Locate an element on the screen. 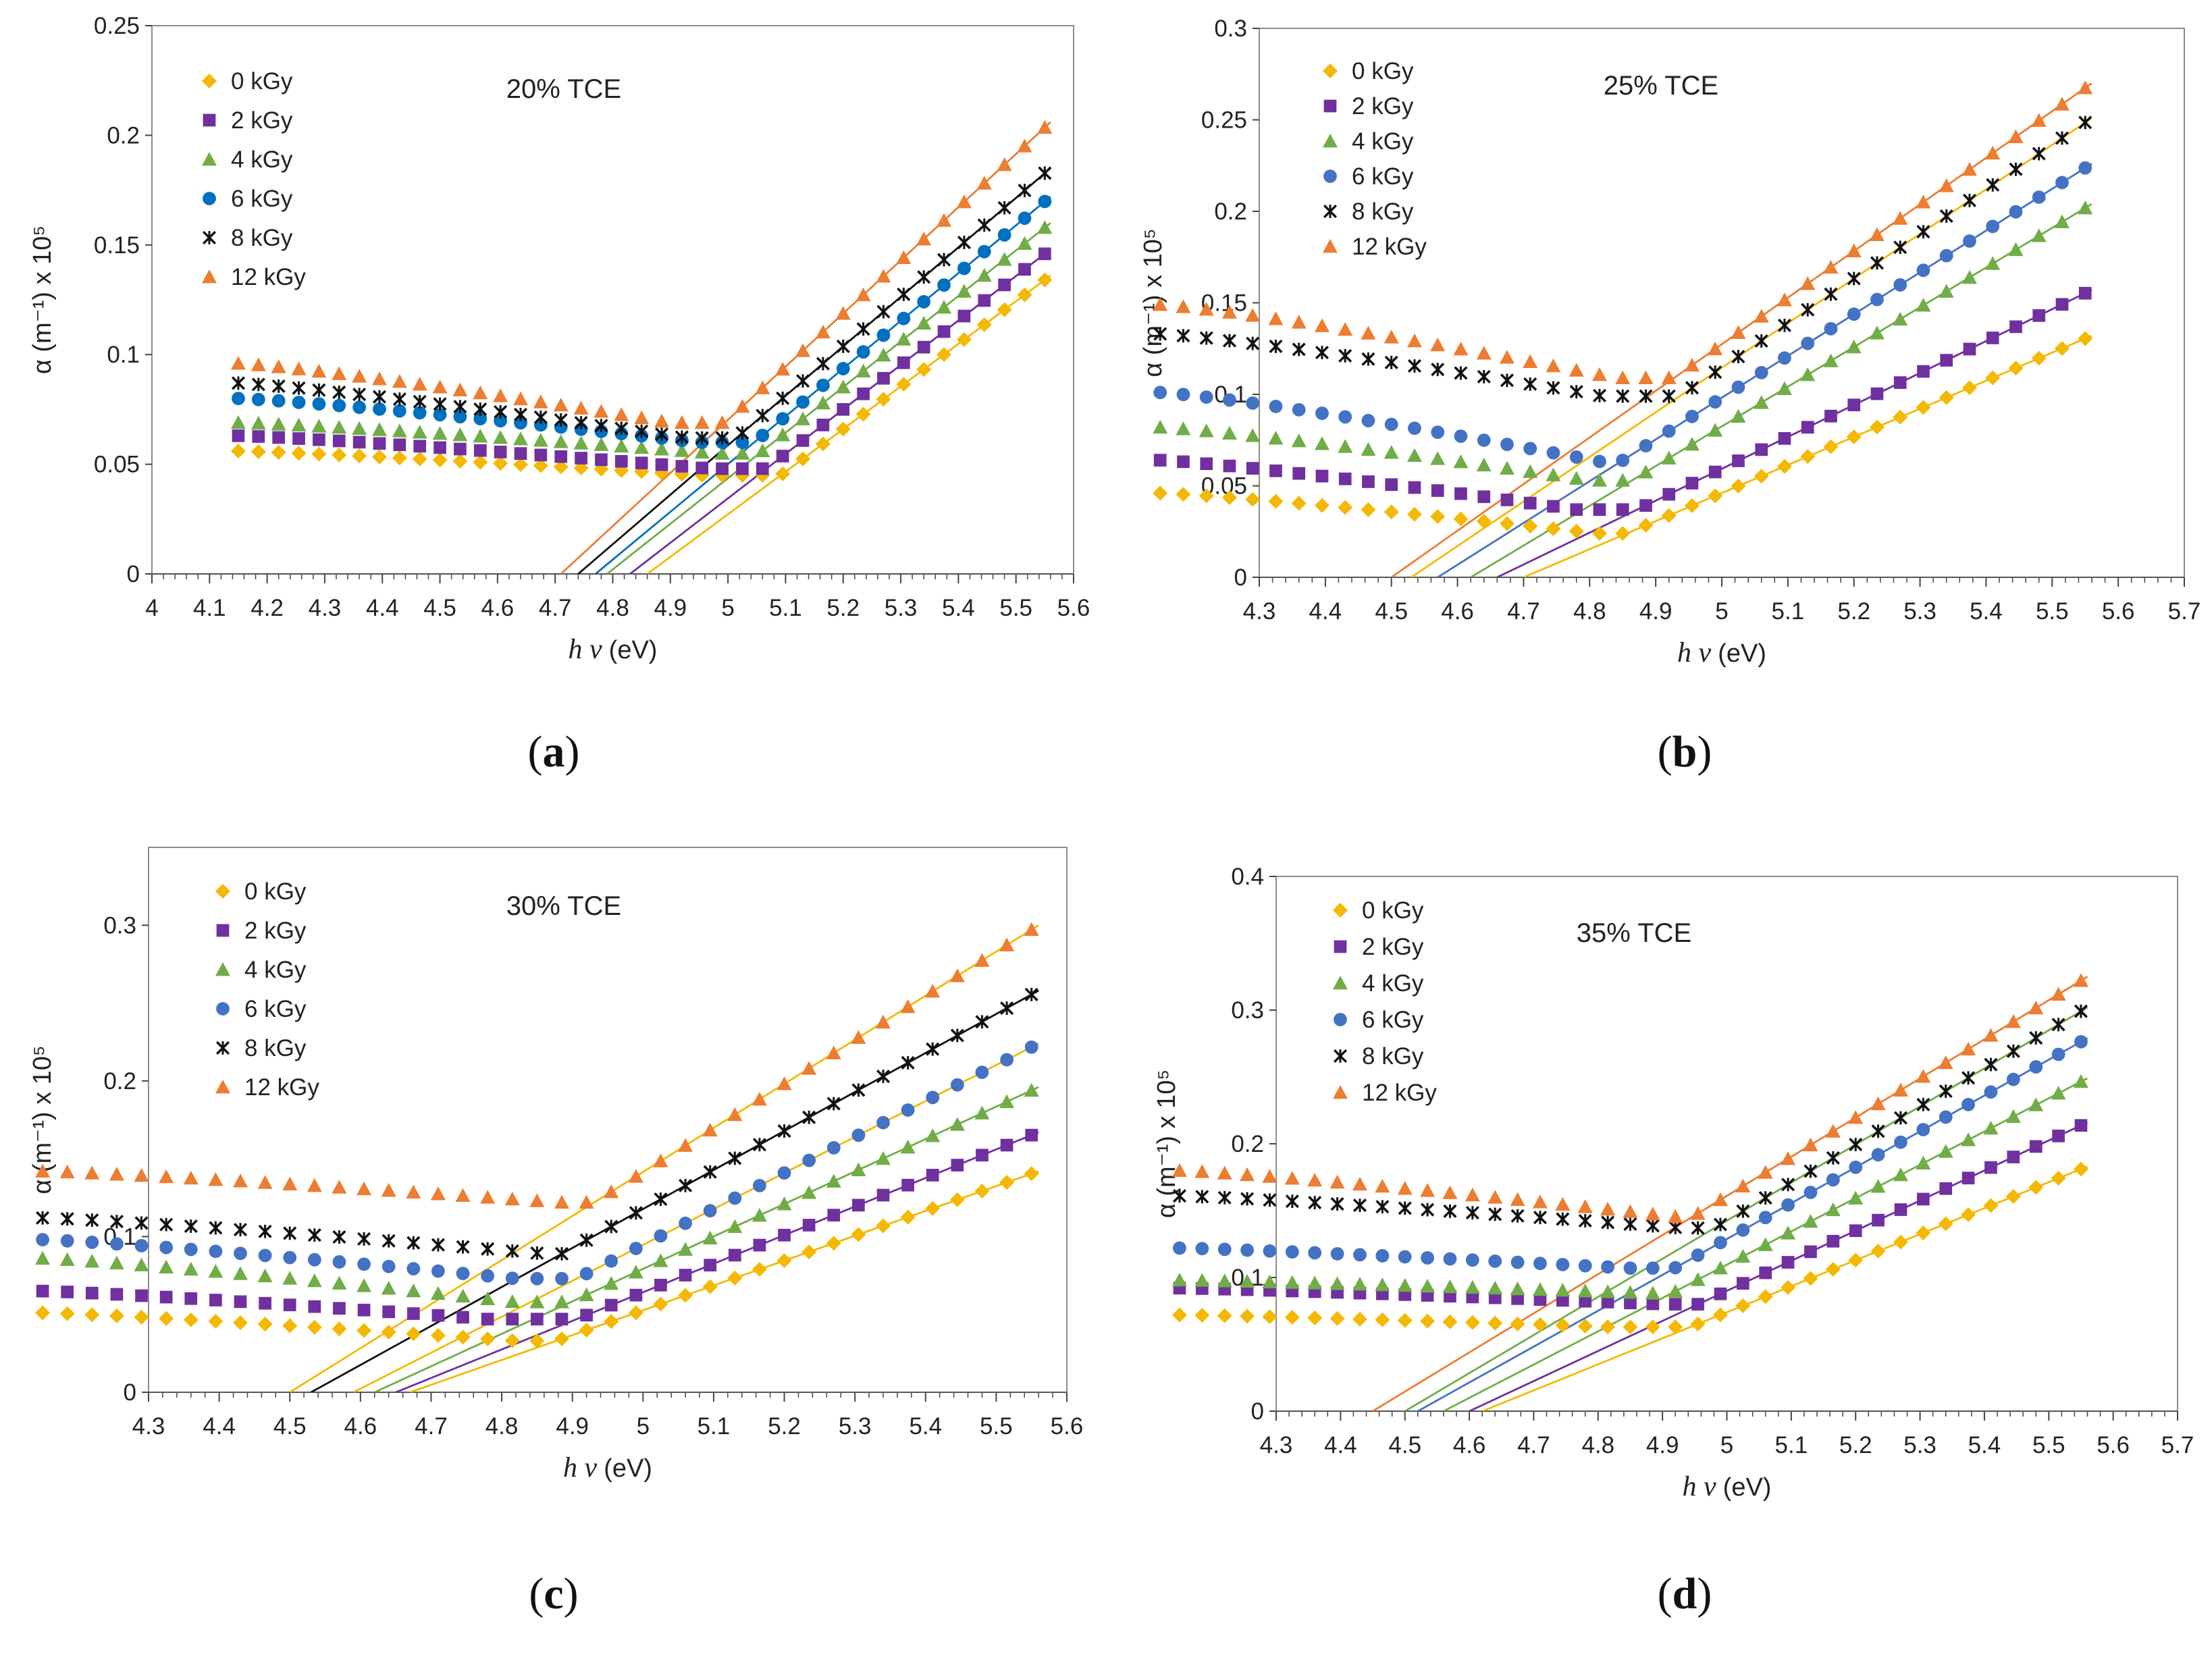 The width and height of the screenshot is (2212, 1661). x-tick-label: 4.6 is located at coordinates (1457, 611).